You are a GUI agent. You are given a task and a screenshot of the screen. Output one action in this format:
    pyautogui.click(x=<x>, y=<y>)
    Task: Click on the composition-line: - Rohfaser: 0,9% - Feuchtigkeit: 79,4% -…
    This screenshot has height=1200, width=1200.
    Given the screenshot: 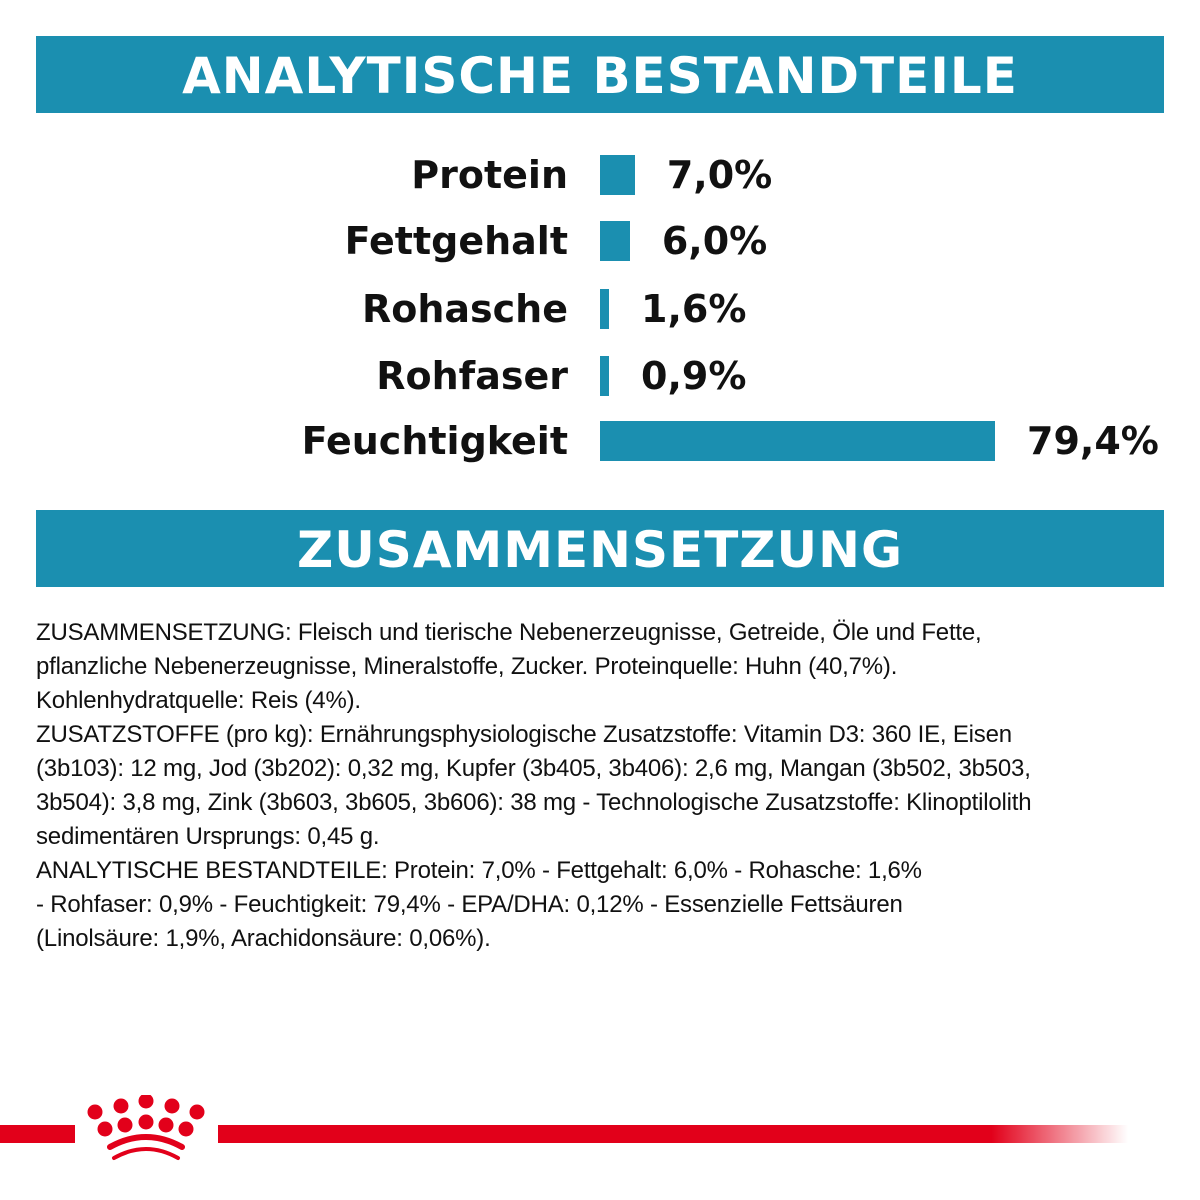 What is the action you would take?
    pyautogui.click(x=469, y=904)
    